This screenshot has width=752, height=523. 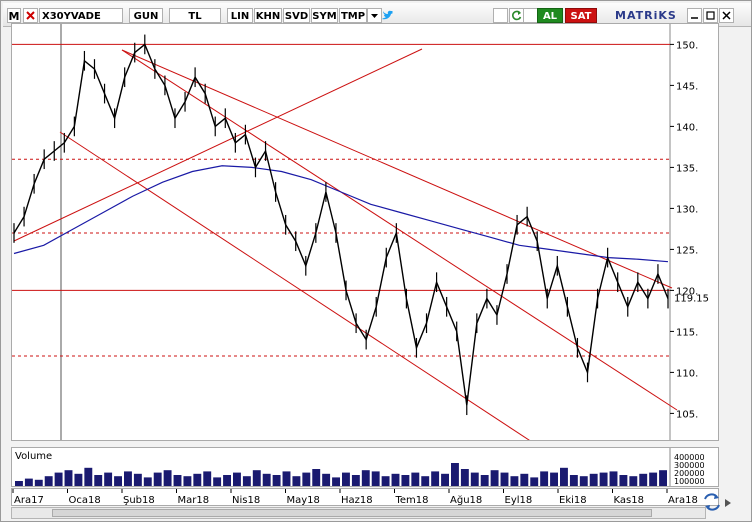 What do you see at coordinates (689, 473) in the screenshot?
I see `volume-tick-label: 200000` at bounding box center [689, 473].